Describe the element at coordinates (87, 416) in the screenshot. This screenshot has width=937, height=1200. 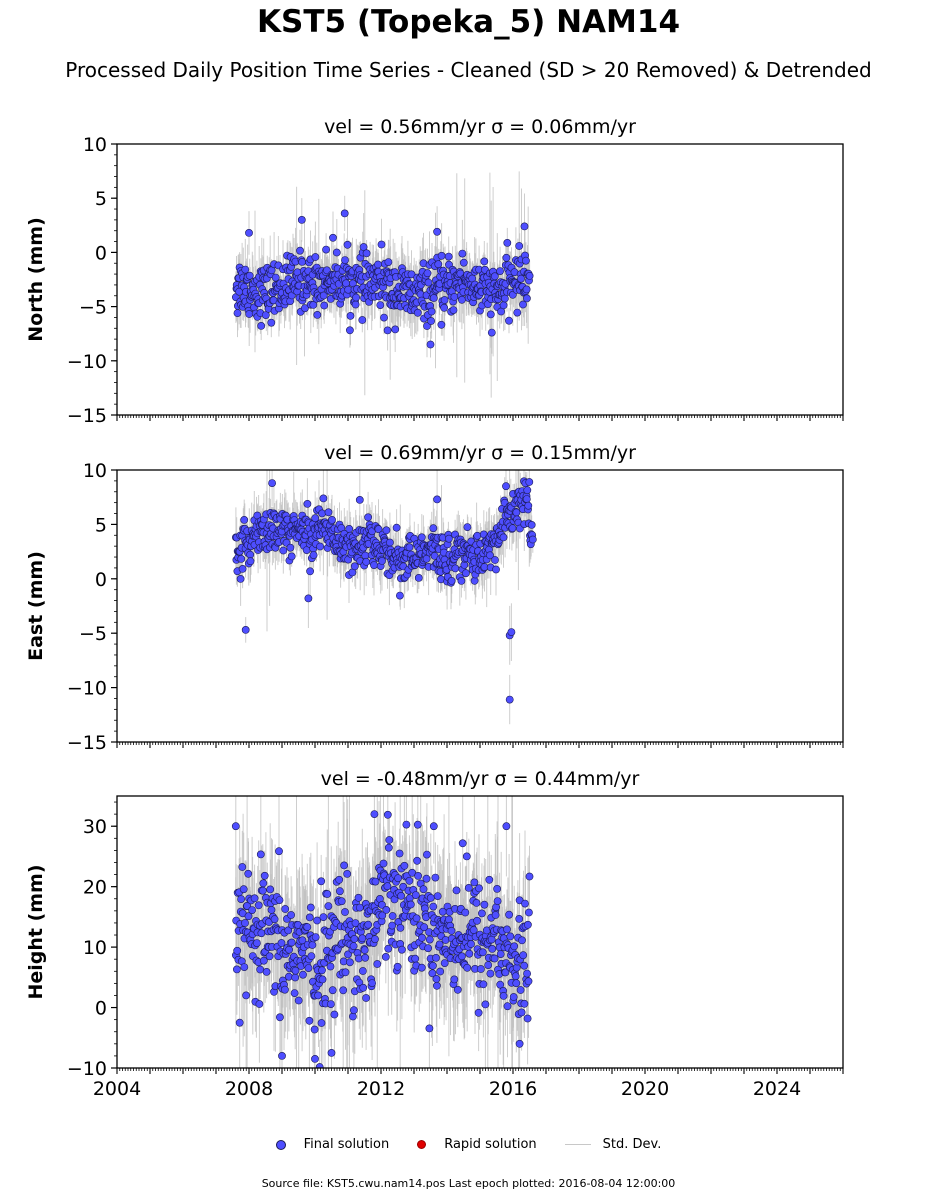
I see `y-tick-label: −15` at that location.